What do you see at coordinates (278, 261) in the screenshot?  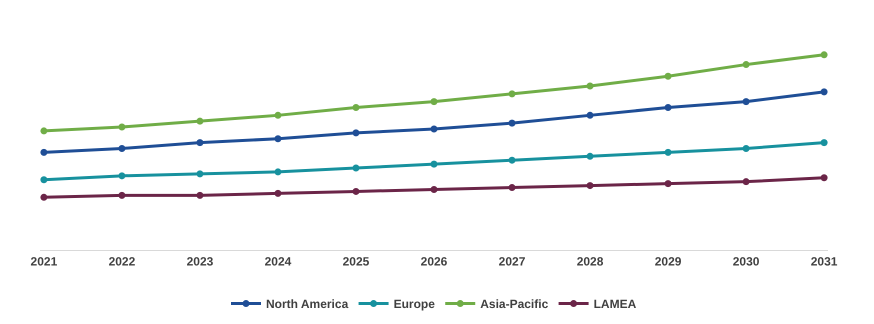 I see `x-tick-label: 2024` at bounding box center [278, 261].